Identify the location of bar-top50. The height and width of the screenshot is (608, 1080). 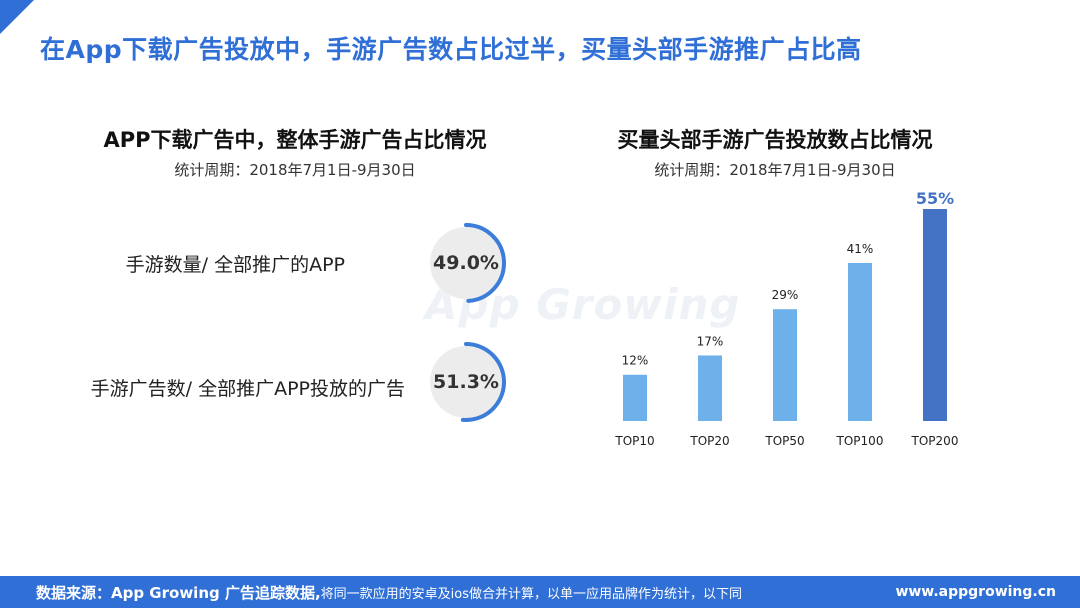
(785, 365).